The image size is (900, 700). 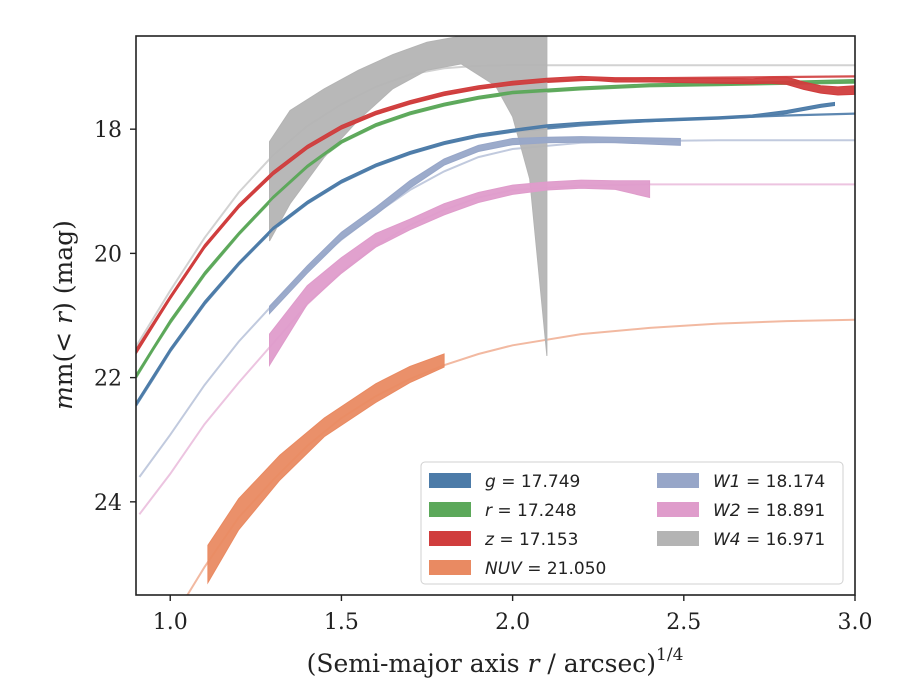 I want to click on legend-swatch-w4, so click(x=678, y=538).